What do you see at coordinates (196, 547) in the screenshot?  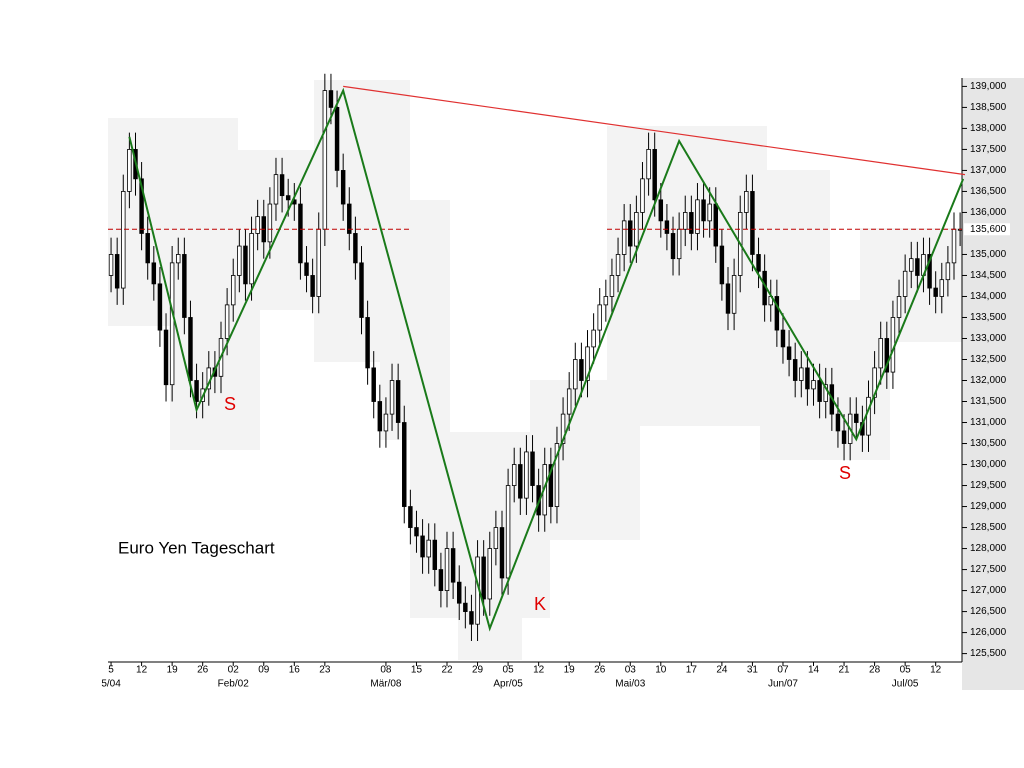 I see `chart-title: Euro Yen Tageschart` at bounding box center [196, 547].